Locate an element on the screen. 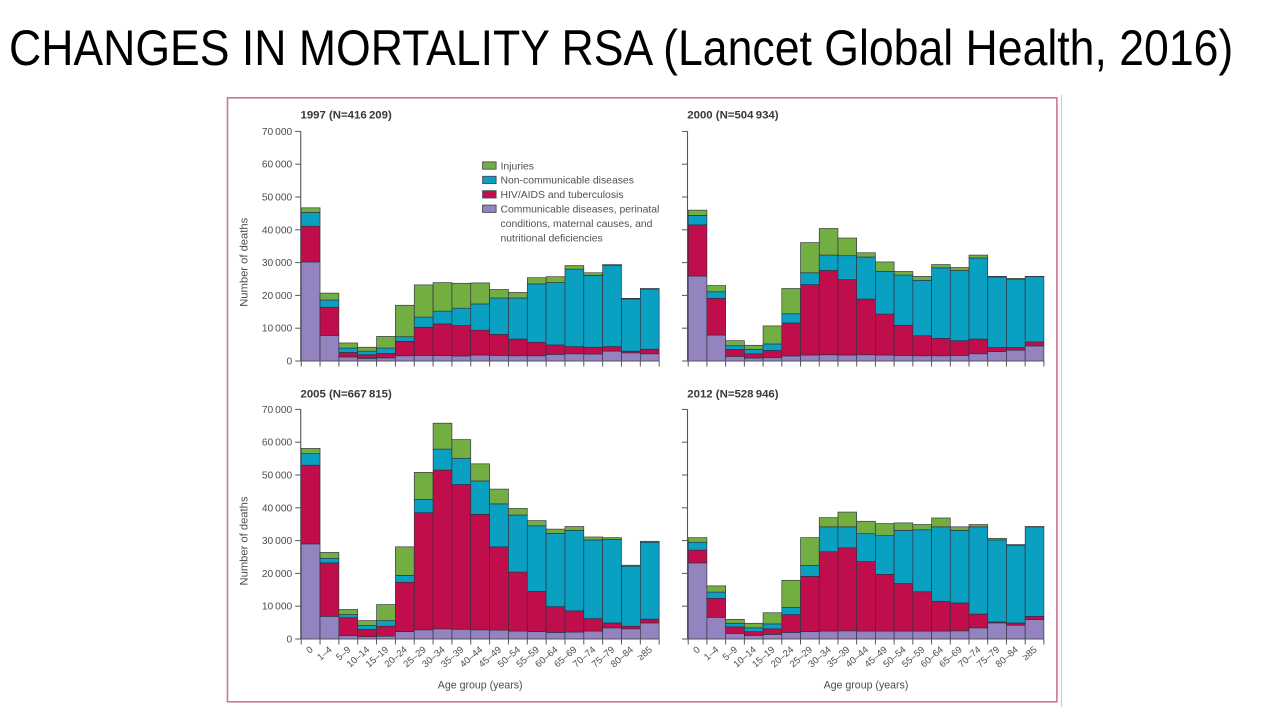 The image size is (1280, 720). svg-text: HIV/AIDS and tuberculosis is located at coordinates (562, 195).